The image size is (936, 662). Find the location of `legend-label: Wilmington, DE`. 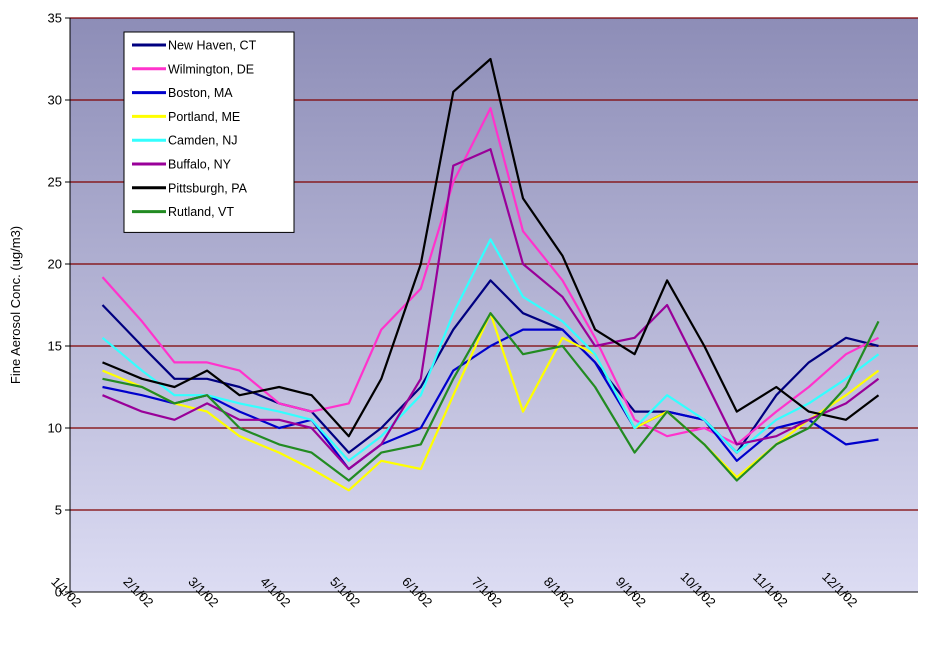

legend-label: Wilmington, DE is located at coordinates (211, 69).